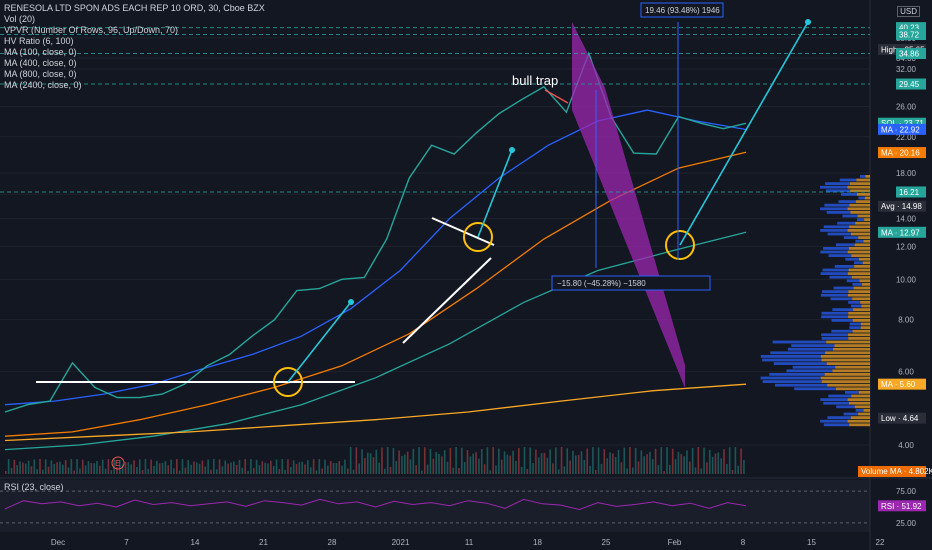 Image resolution: width=932 pixels, height=550 pixels. I want to click on rsi-tick-label: 25.00, so click(906, 523).